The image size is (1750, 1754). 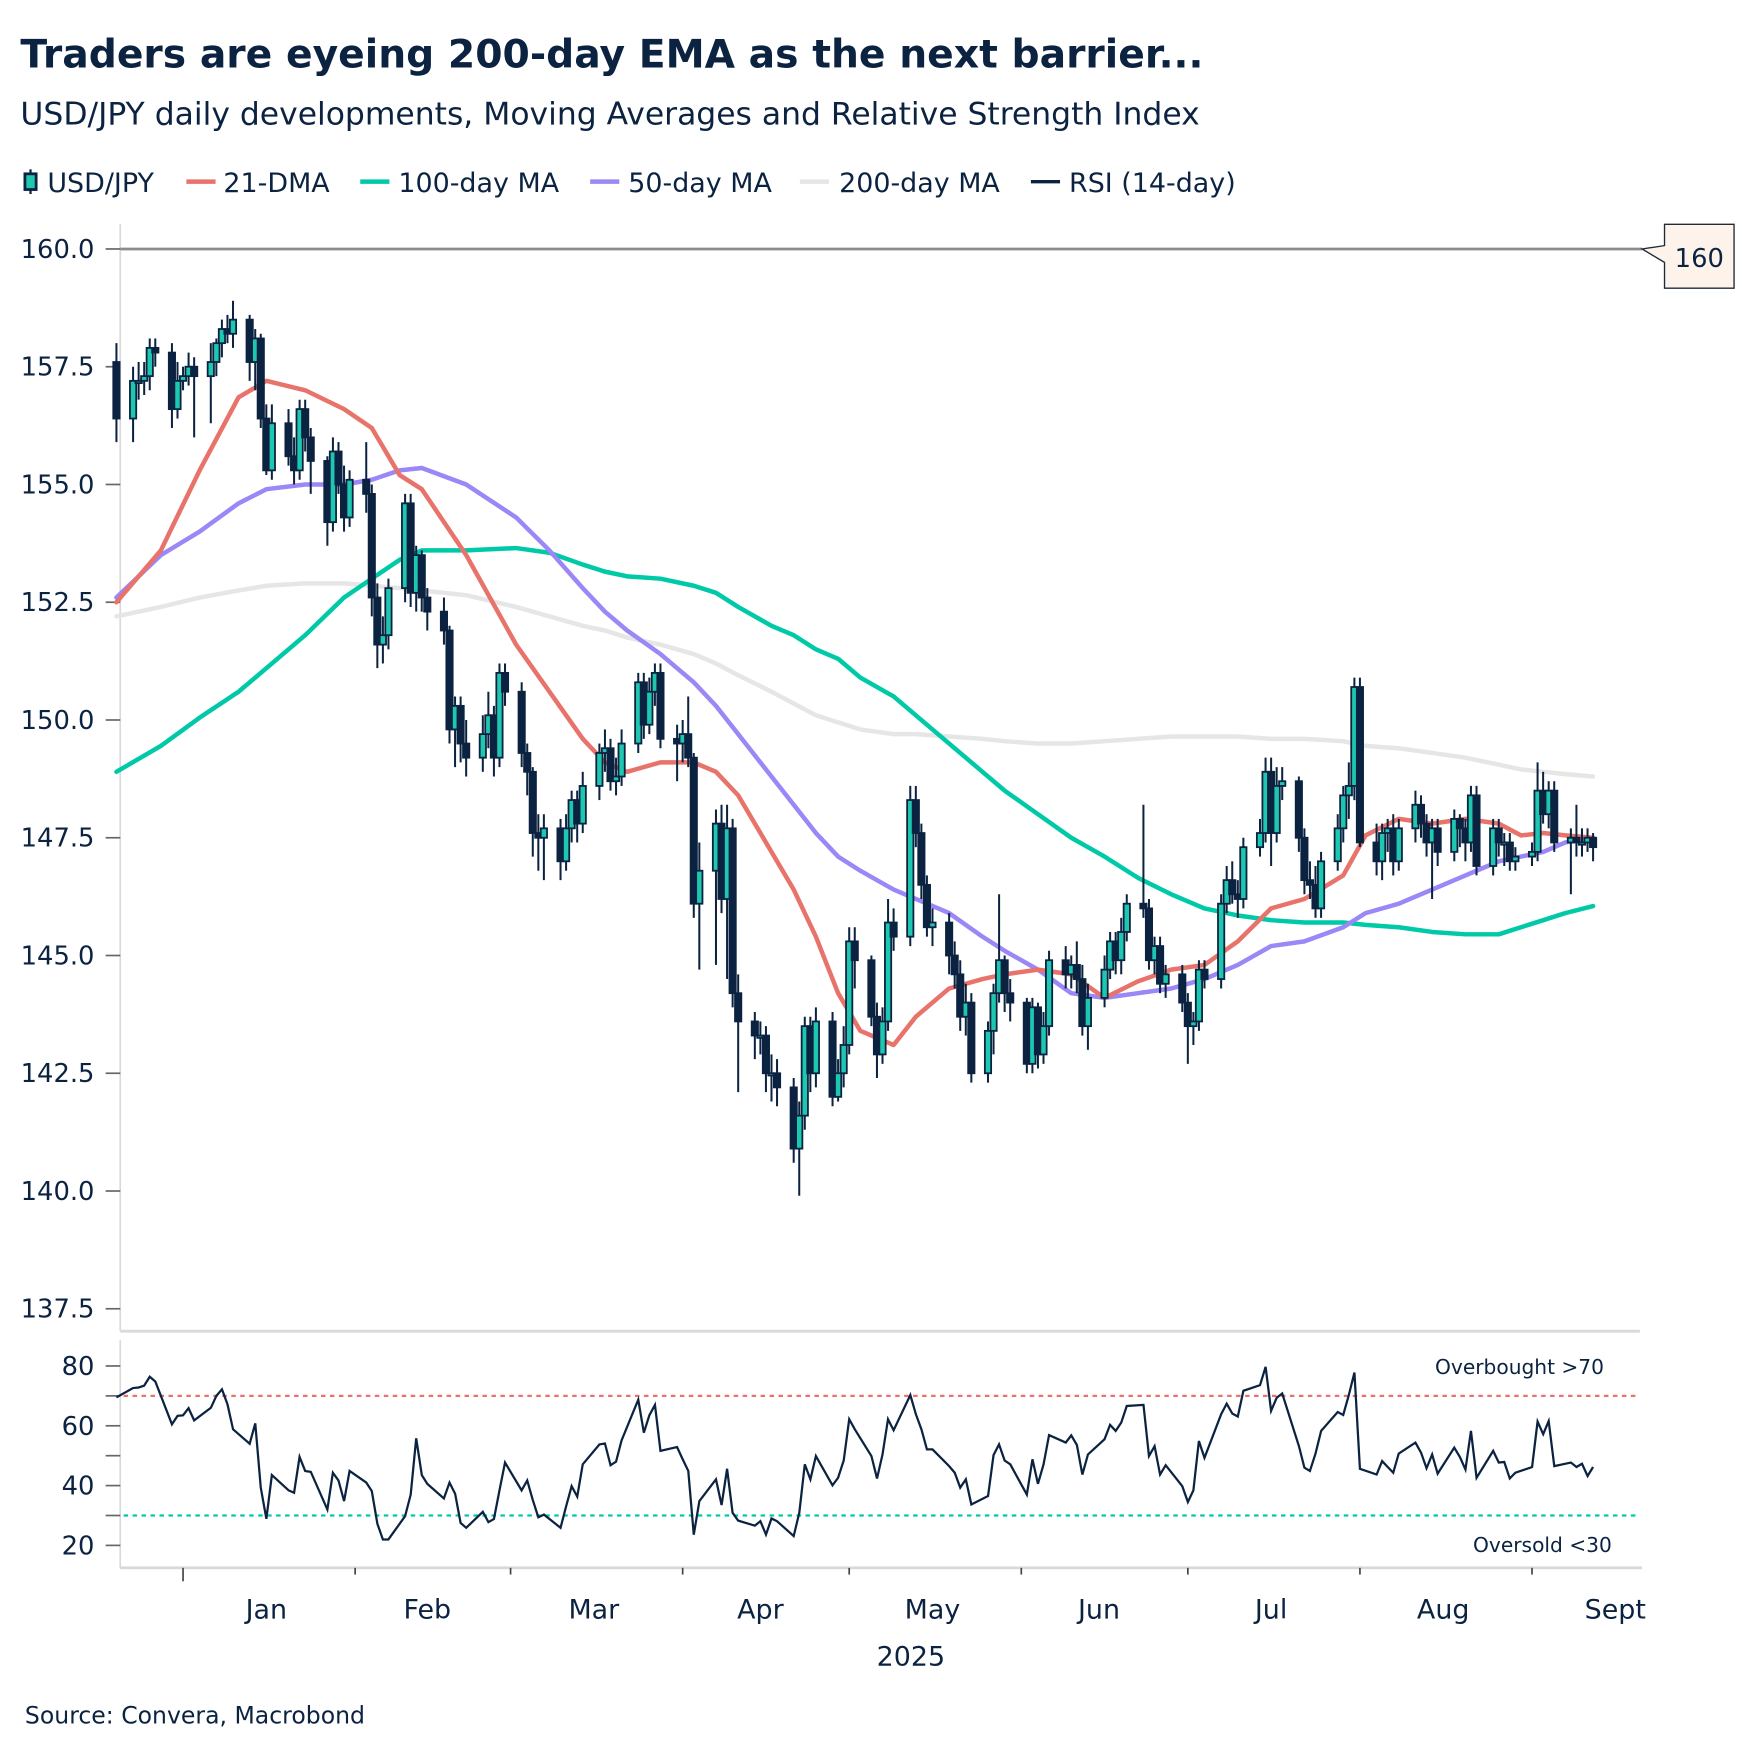 I want to click on rsi-y-tick-label: 80, so click(x=78, y=1367).